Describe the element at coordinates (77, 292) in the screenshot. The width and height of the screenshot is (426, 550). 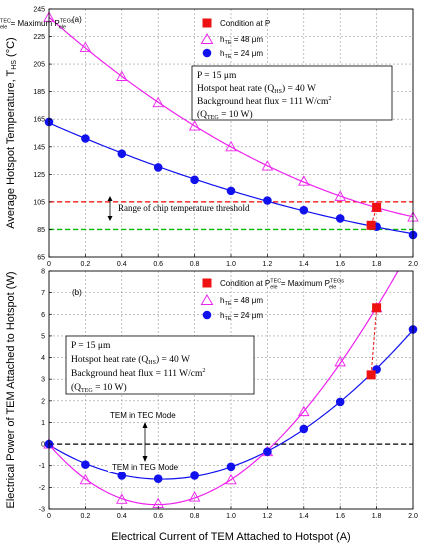
I see `panel-b-label: (b)` at that location.